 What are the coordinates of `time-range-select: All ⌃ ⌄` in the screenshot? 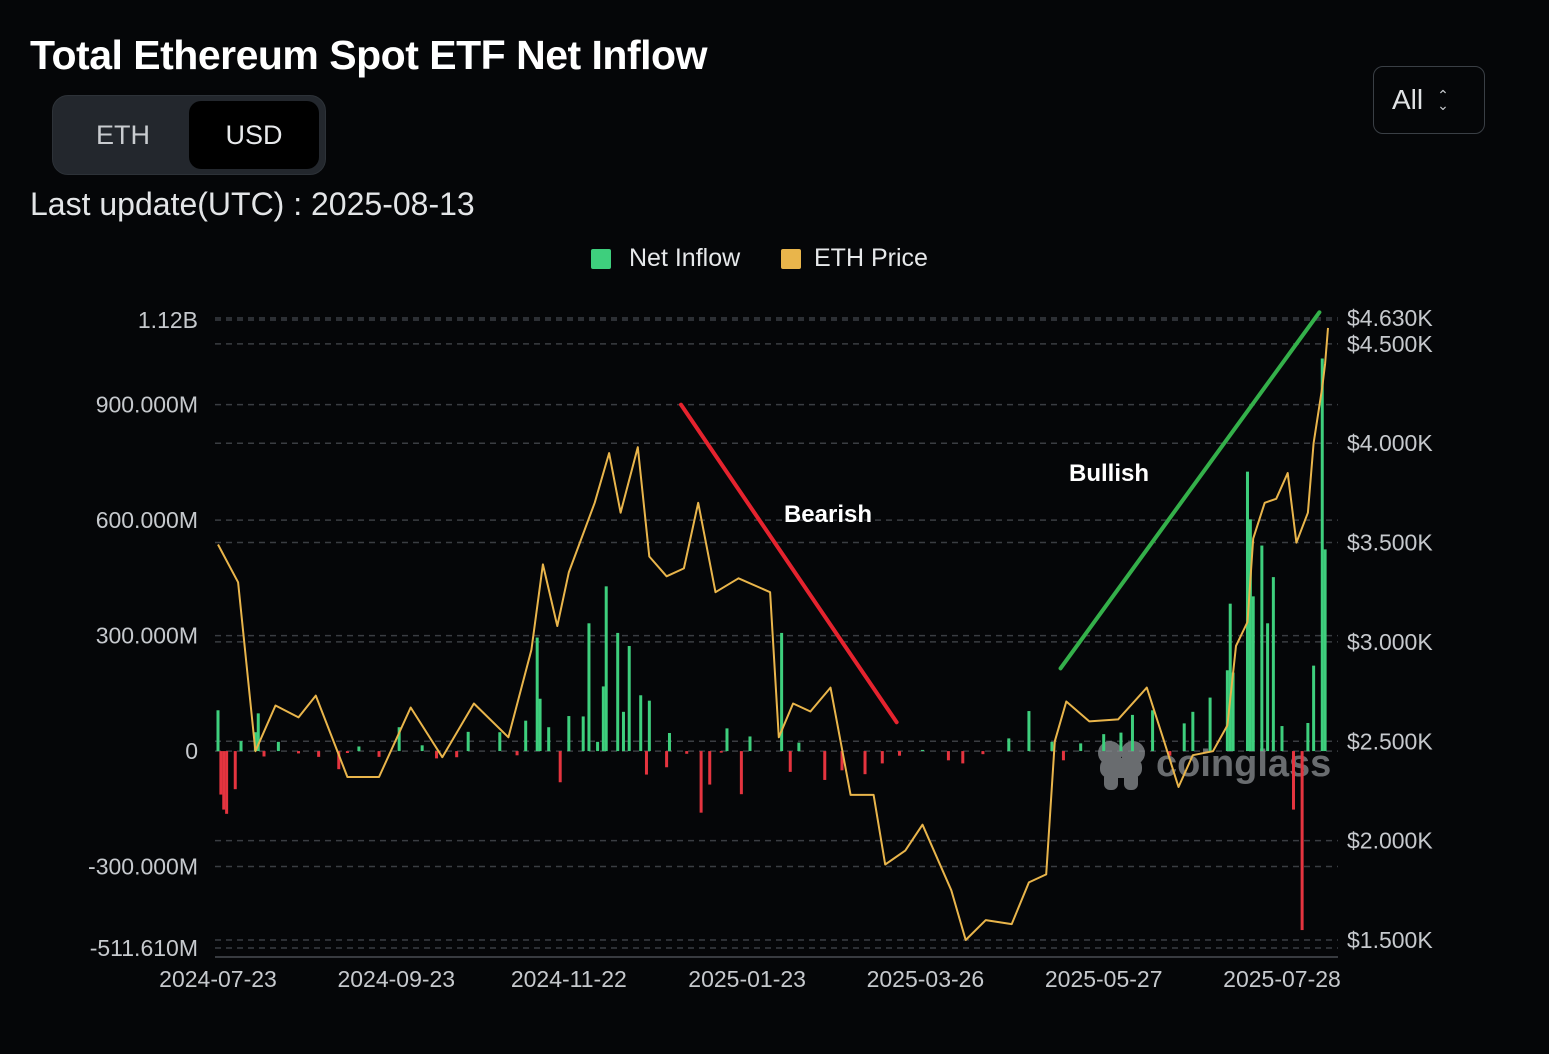 It's located at (1429, 100).